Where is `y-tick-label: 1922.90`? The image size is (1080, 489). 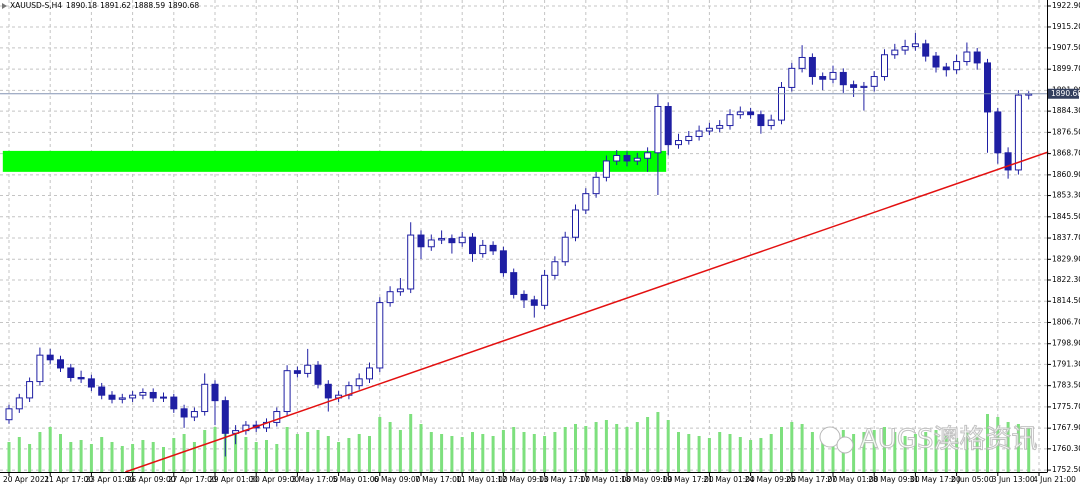 y-tick-label: 1922.90 is located at coordinates (1066, 5).